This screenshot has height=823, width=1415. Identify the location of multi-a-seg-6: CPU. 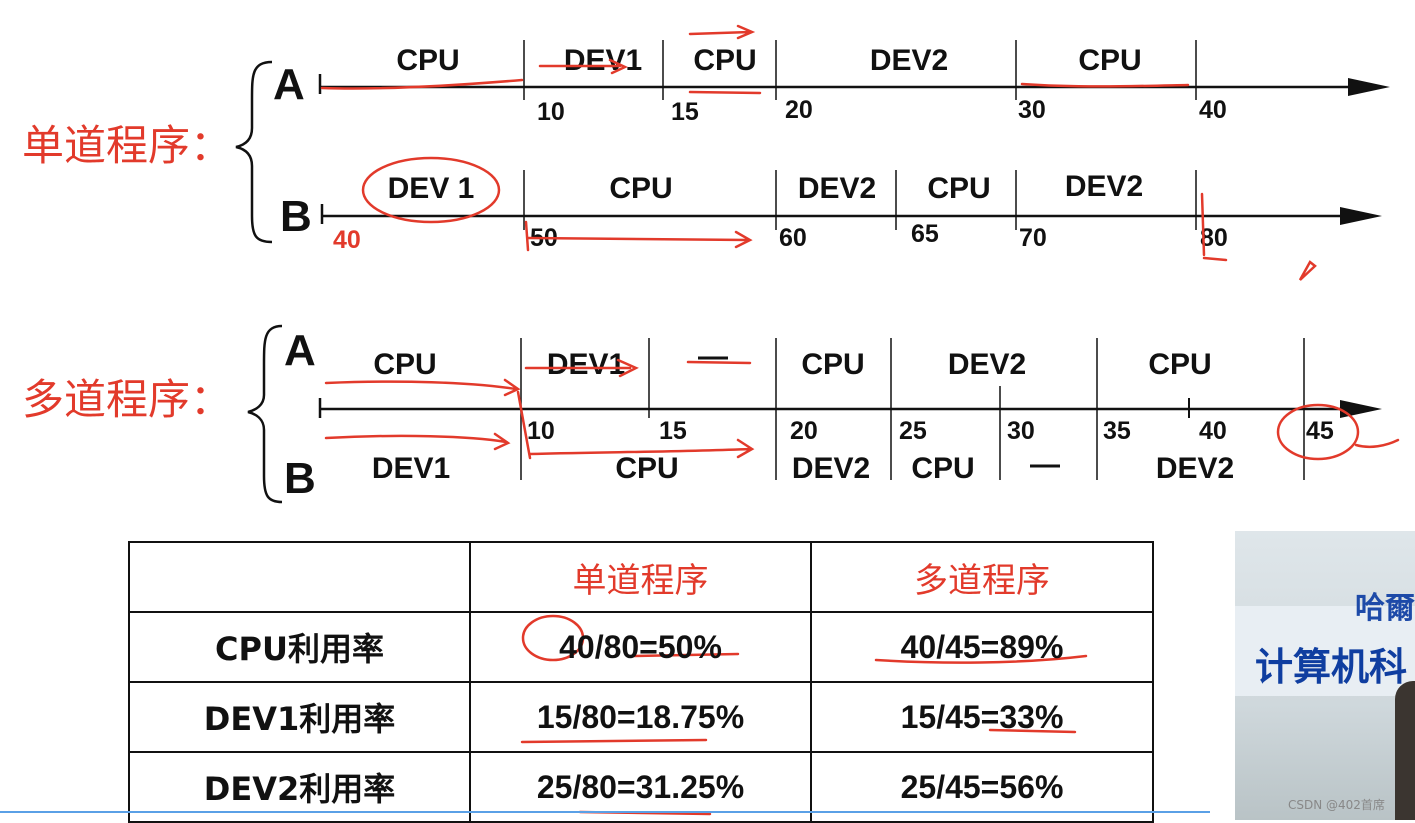
(1180, 364).